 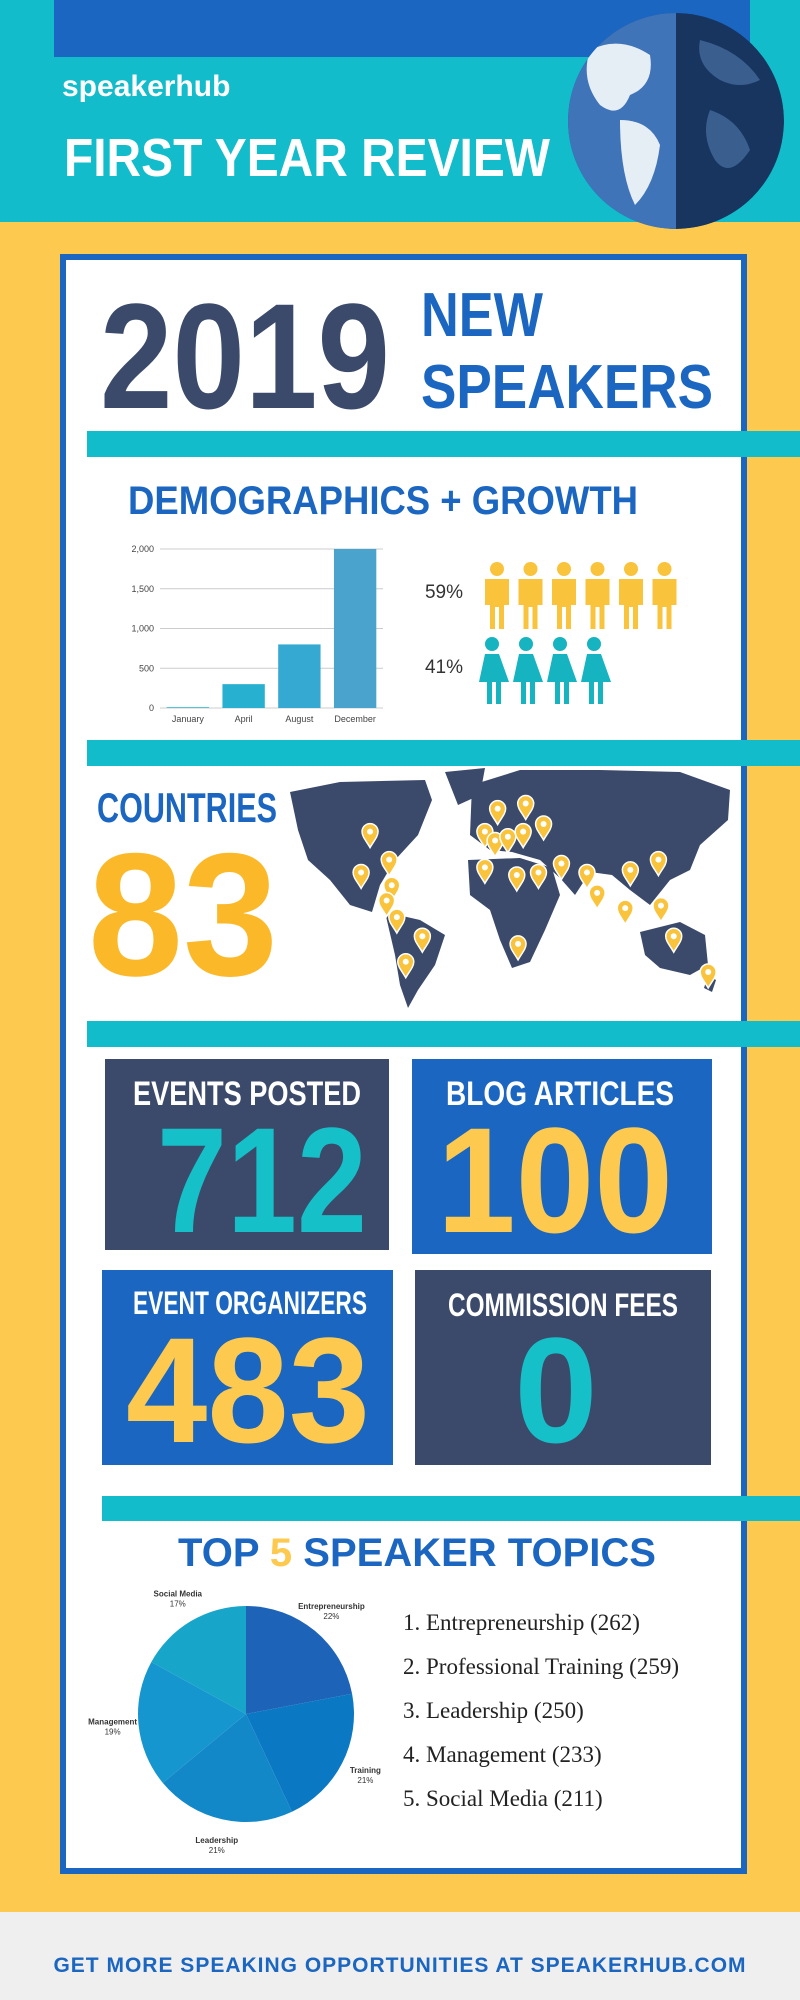 What do you see at coordinates (355, 719) in the screenshot?
I see `x-tick-label: December` at bounding box center [355, 719].